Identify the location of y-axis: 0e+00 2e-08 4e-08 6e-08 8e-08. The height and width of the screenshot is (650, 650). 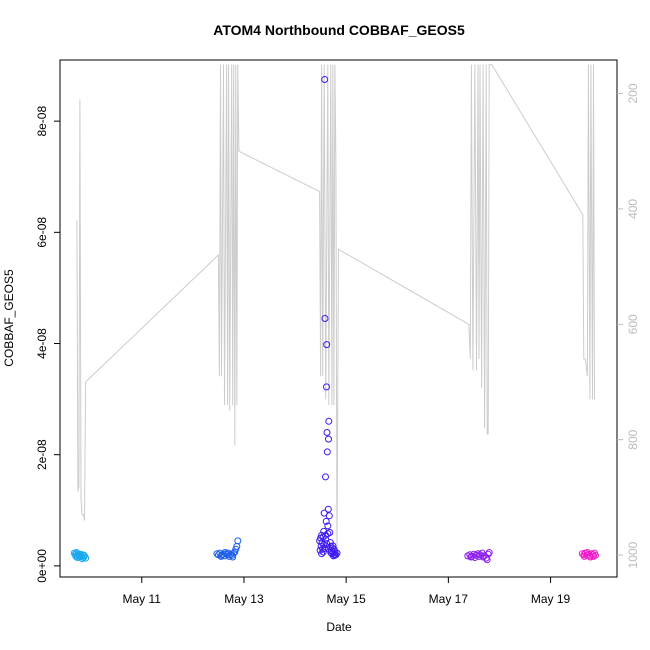
(47, 344).